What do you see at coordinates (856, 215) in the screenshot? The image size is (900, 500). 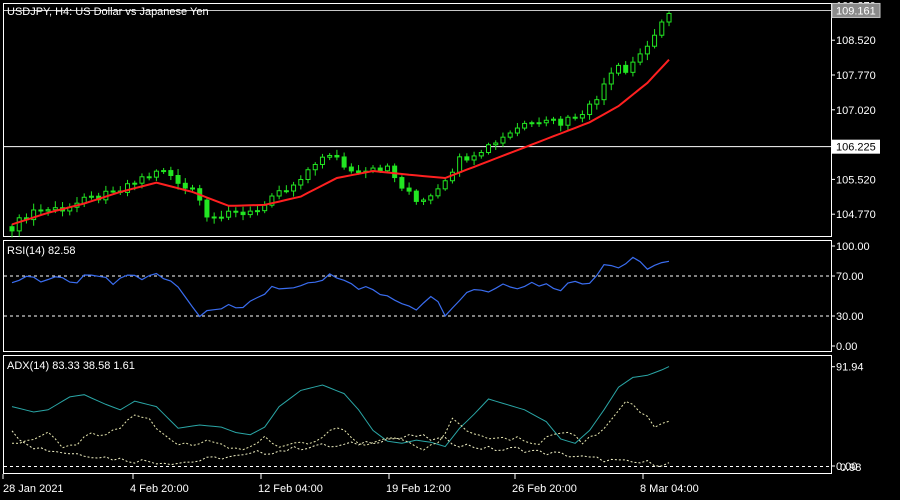 I see `price-tick-label: 104.770` at bounding box center [856, 215].